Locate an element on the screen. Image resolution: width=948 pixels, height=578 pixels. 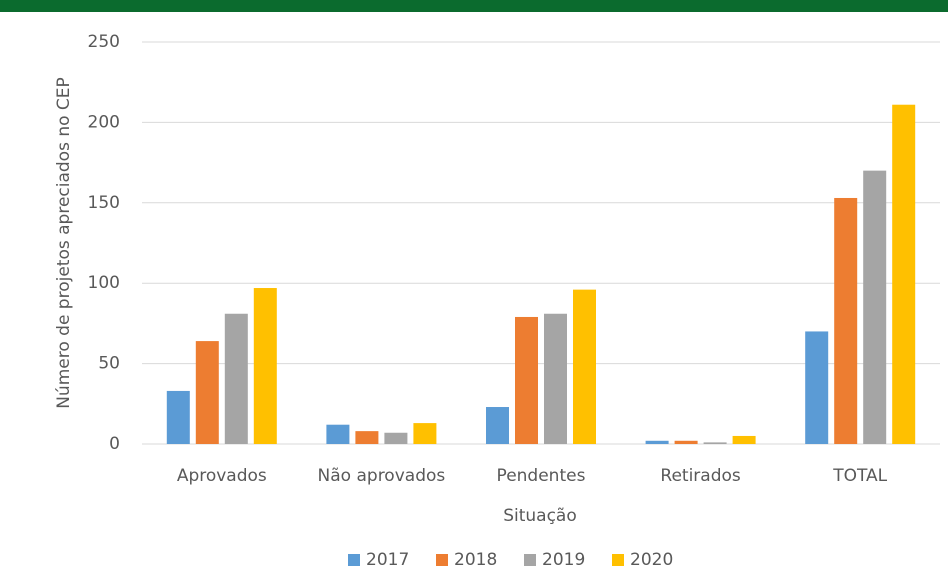
y-tick-label: 200 is located at coordinates (104, 122).